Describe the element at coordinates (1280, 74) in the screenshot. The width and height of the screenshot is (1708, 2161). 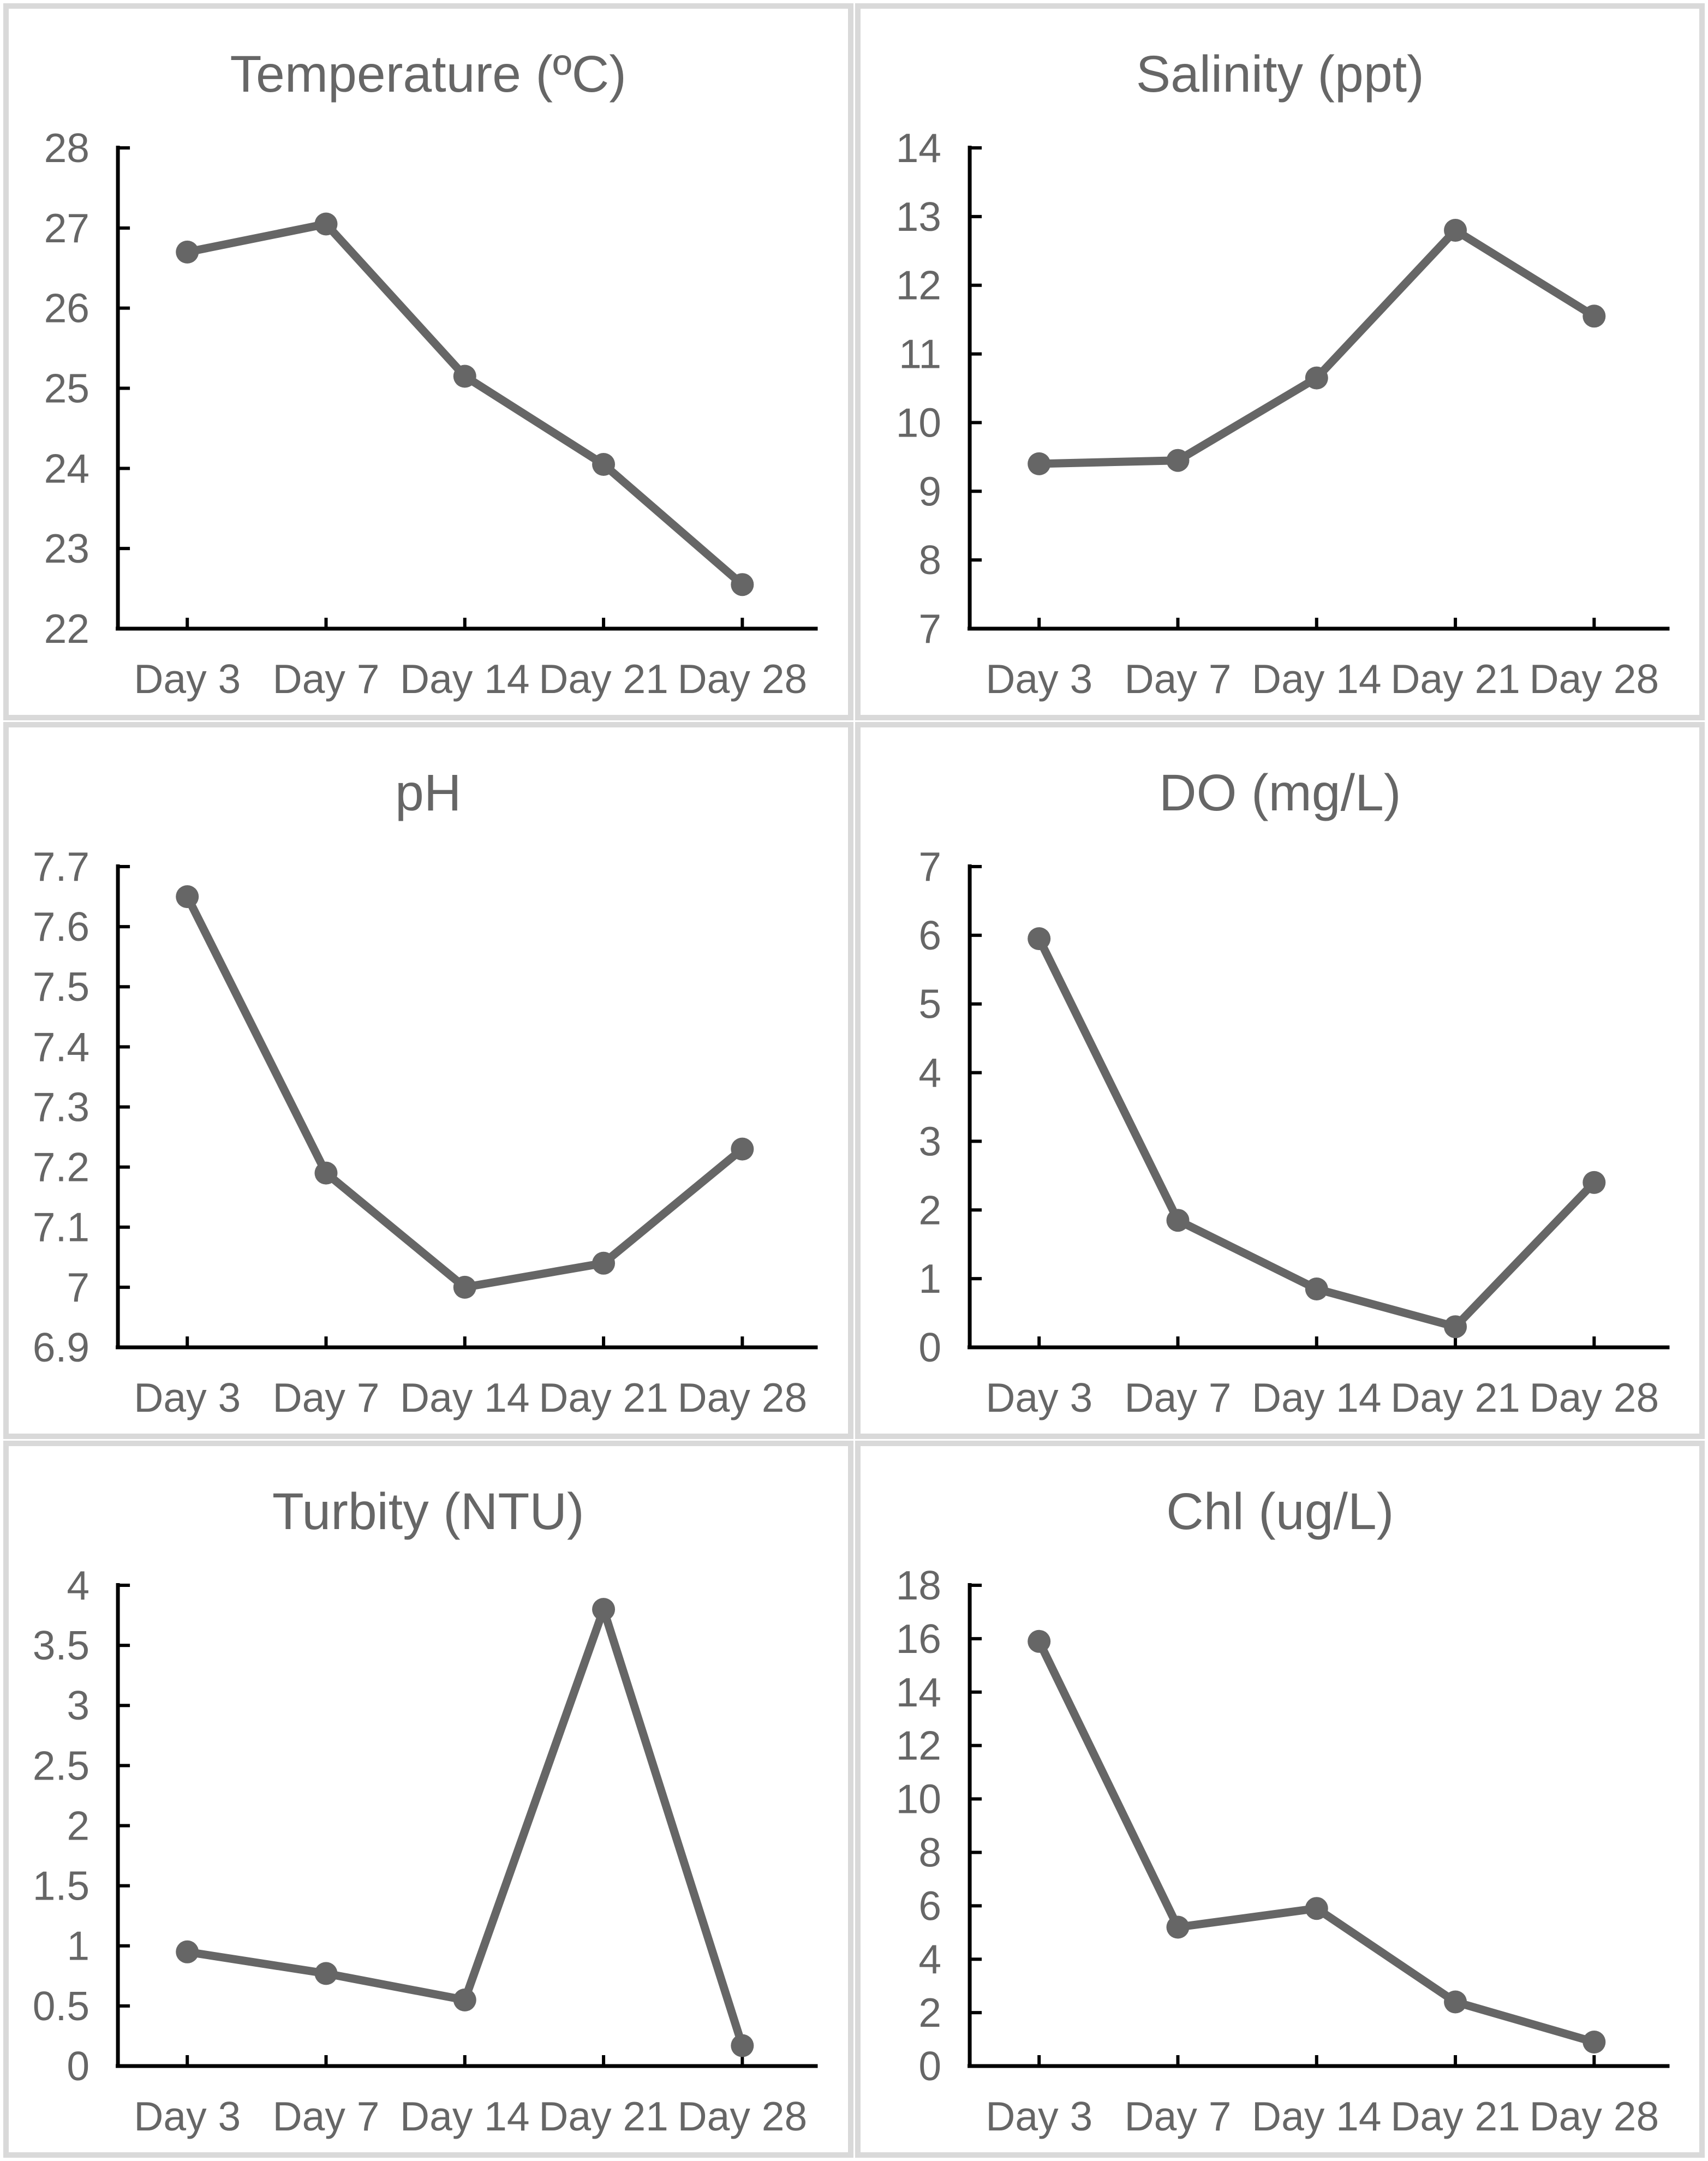
I see `chart-title: Salinity (ppt)` at that location.